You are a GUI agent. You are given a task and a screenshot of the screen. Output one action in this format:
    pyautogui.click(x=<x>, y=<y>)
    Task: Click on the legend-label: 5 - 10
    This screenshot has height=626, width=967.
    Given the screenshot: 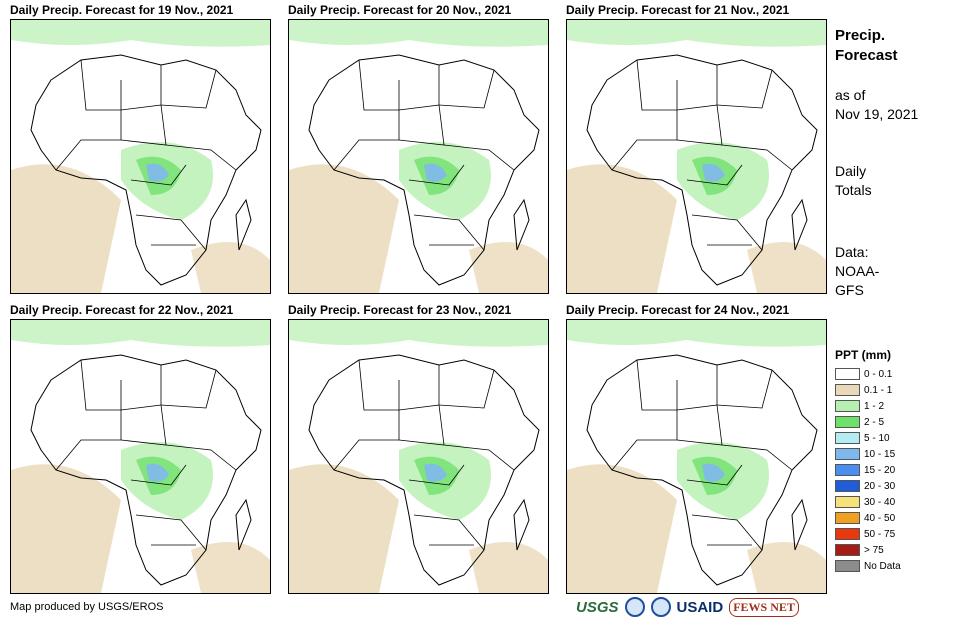 What is the action you would take?
    pyautogui.click(x=877, y=438)
    